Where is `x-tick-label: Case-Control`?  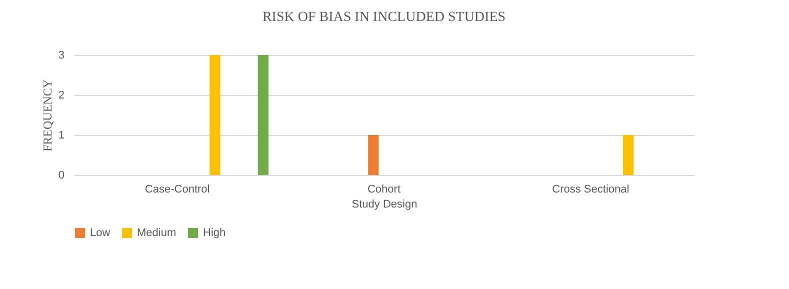 x-tick-label: Case-Control is located at coordinates (177, 190).